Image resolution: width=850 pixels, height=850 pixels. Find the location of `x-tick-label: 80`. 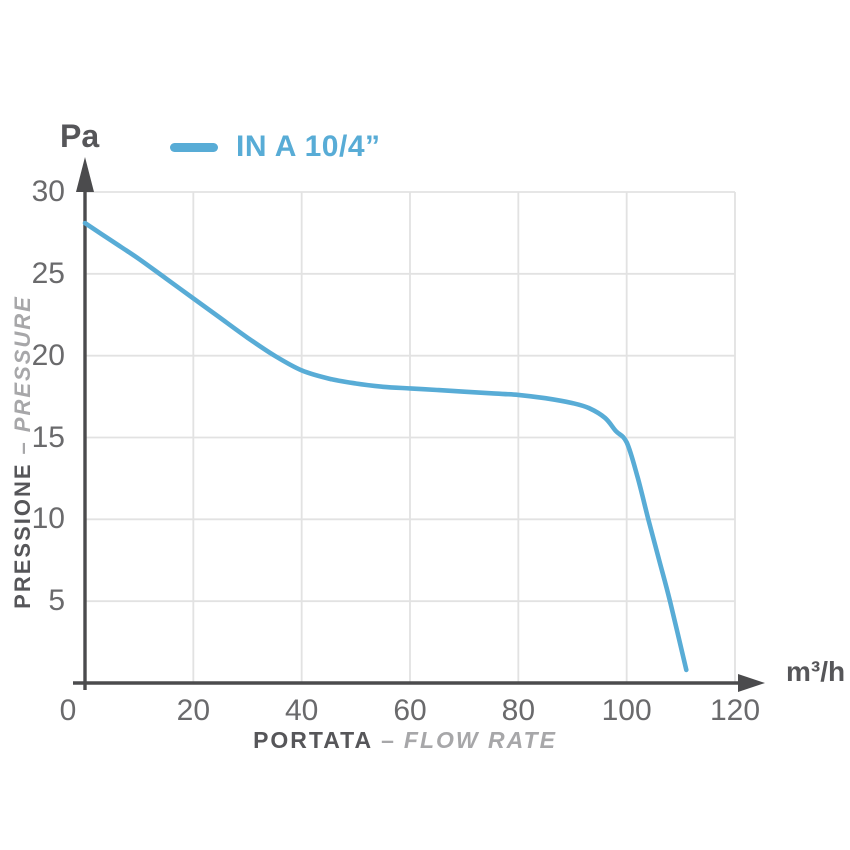

x-tick-label: 80 is located at coordinates (518, 710).